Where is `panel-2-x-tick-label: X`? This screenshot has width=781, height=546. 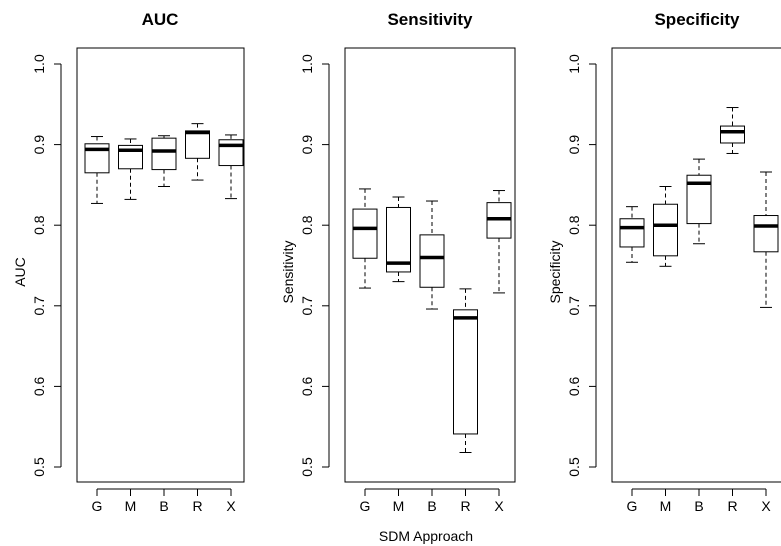
panel-2-x-tick-label: X is located at coordinates (499, 506).